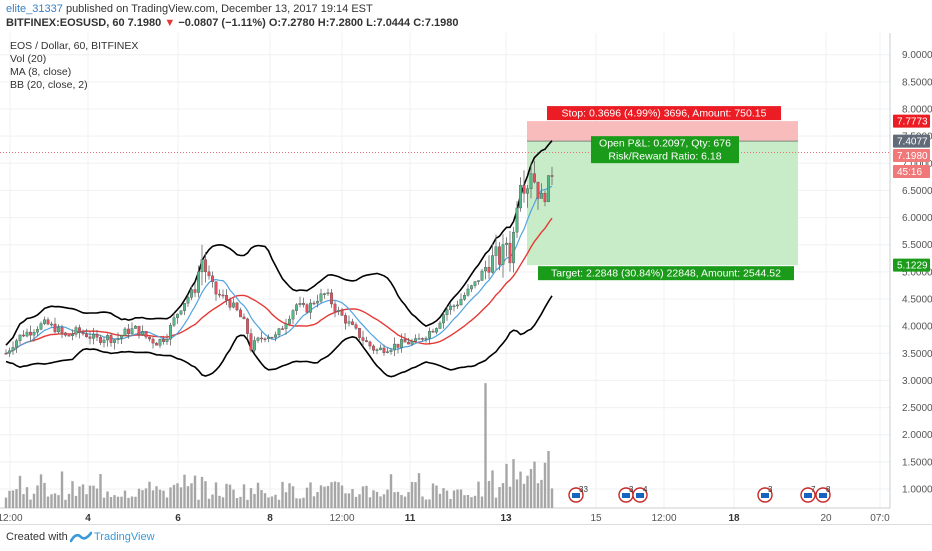 Image resolution: width=932 pixels, height=551 pixels. What do you see at coordinates (665, 144) in the screenshot?
I see `open-pnl-label-text: Open P&L: 0.2097, Qty: 676` at bounding box center [665, 144].